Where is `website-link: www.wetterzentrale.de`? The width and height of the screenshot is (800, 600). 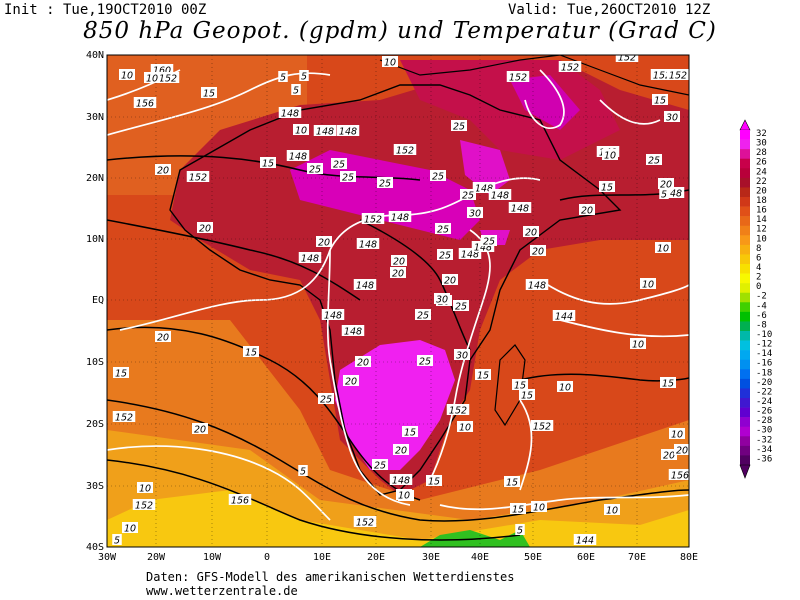
website-link: www.wetterzentrale.de is located at coordinates (222, 591).